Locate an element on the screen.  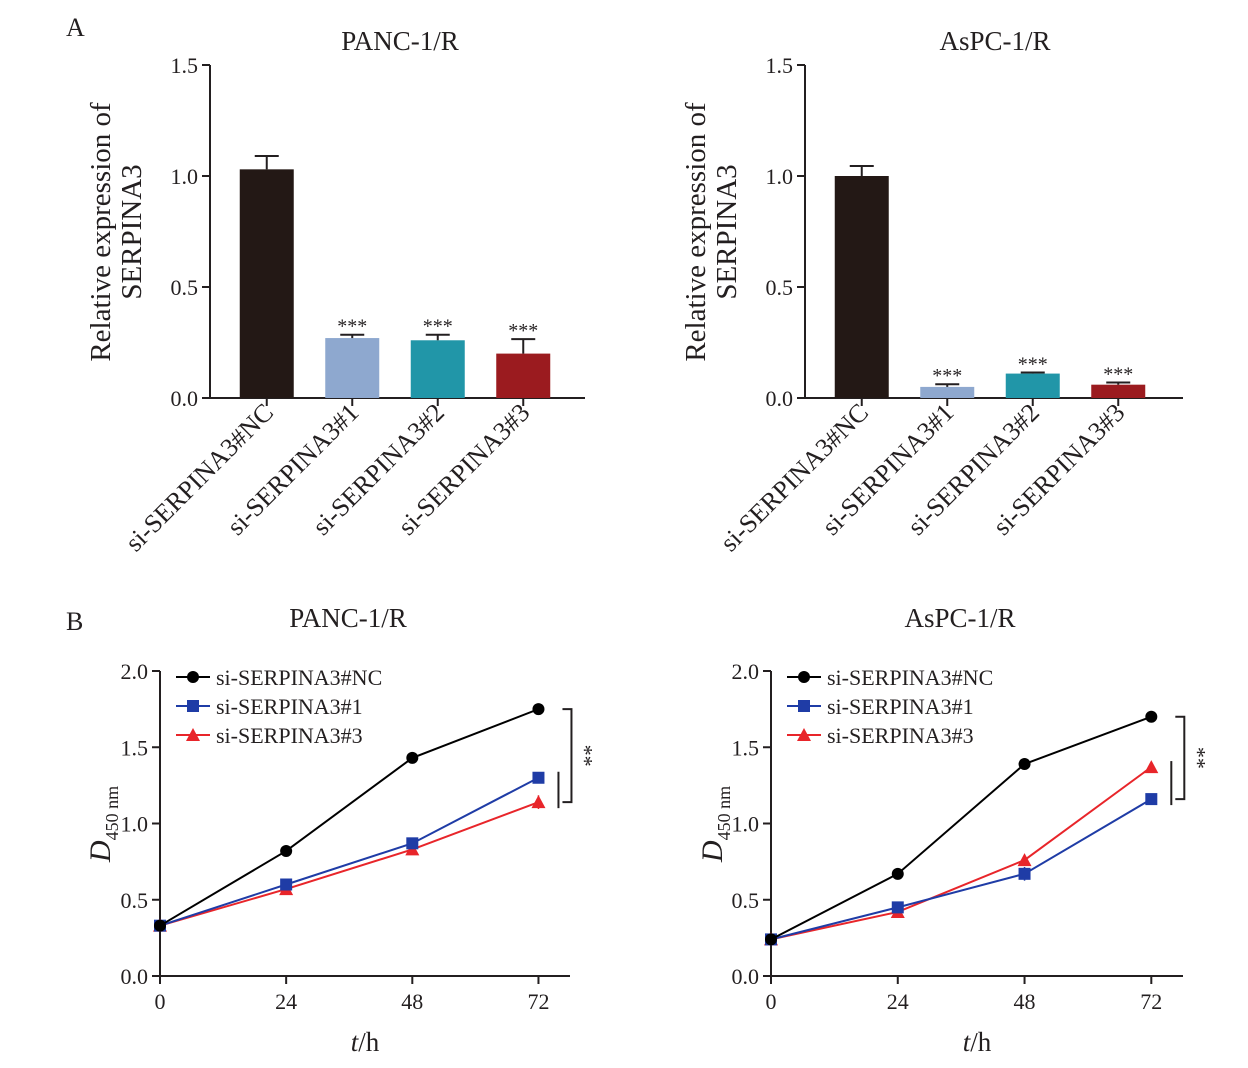
panel-letter-b: B is located at coordinates (74, 621).